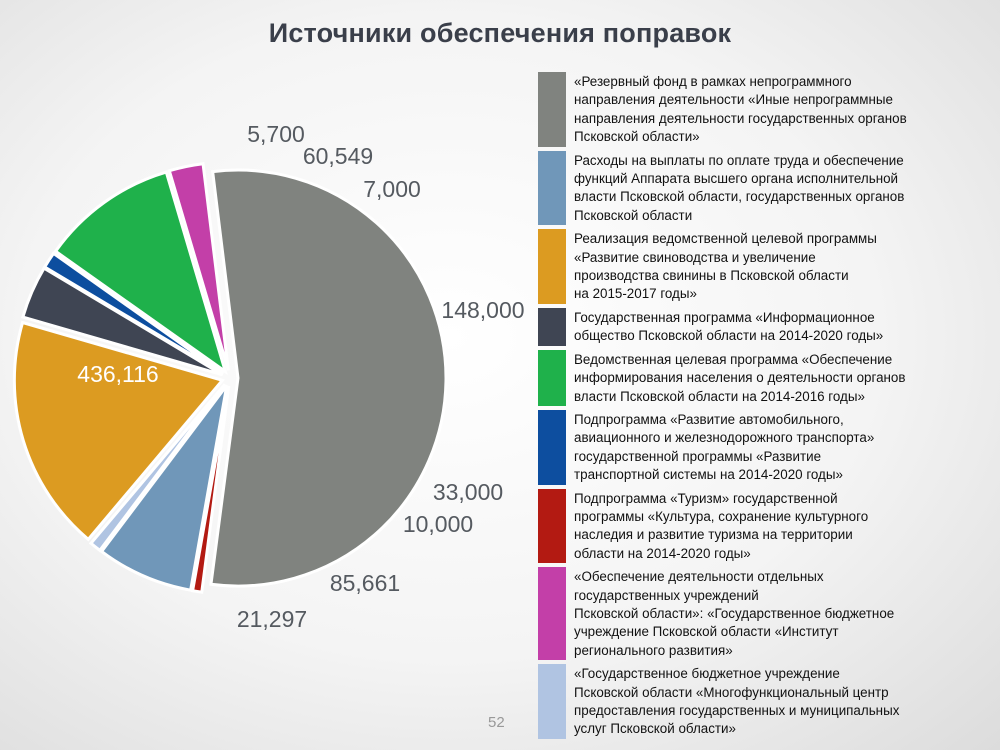 Image resolution: width=1000 pixels, height=750 pixels. I want to click on slice-data-label-7: 85,661, so click(365, 583).